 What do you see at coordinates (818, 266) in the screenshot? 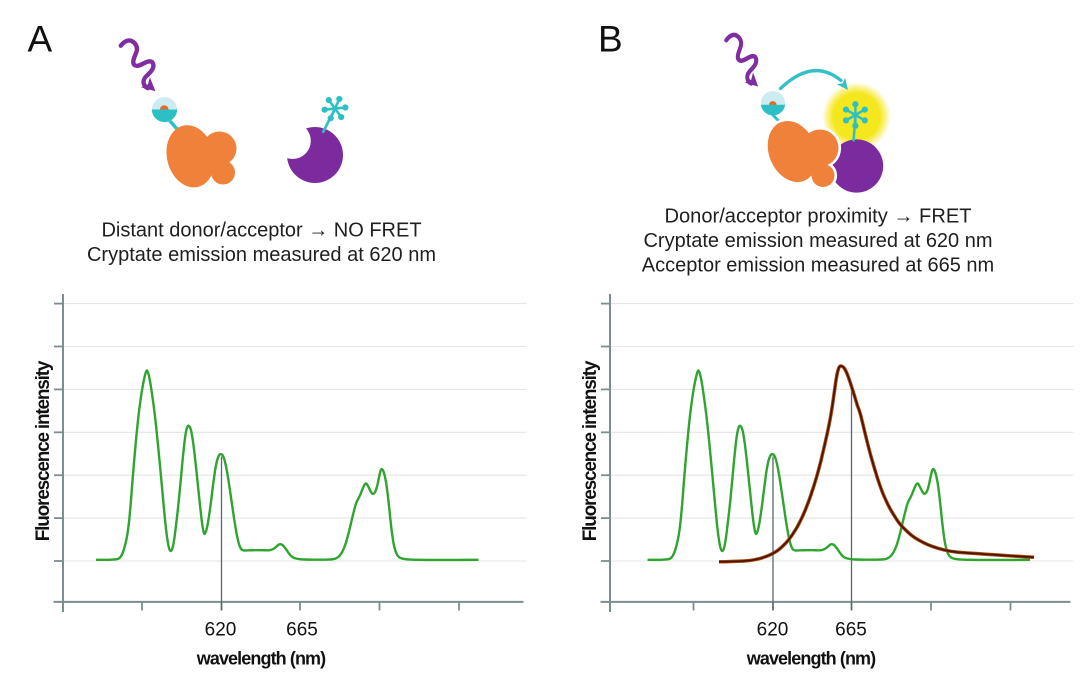
I see `svg-text:Acceptor emission measured at: Acceptor emission measured at 665 nm` at bounding box center [818, 266].